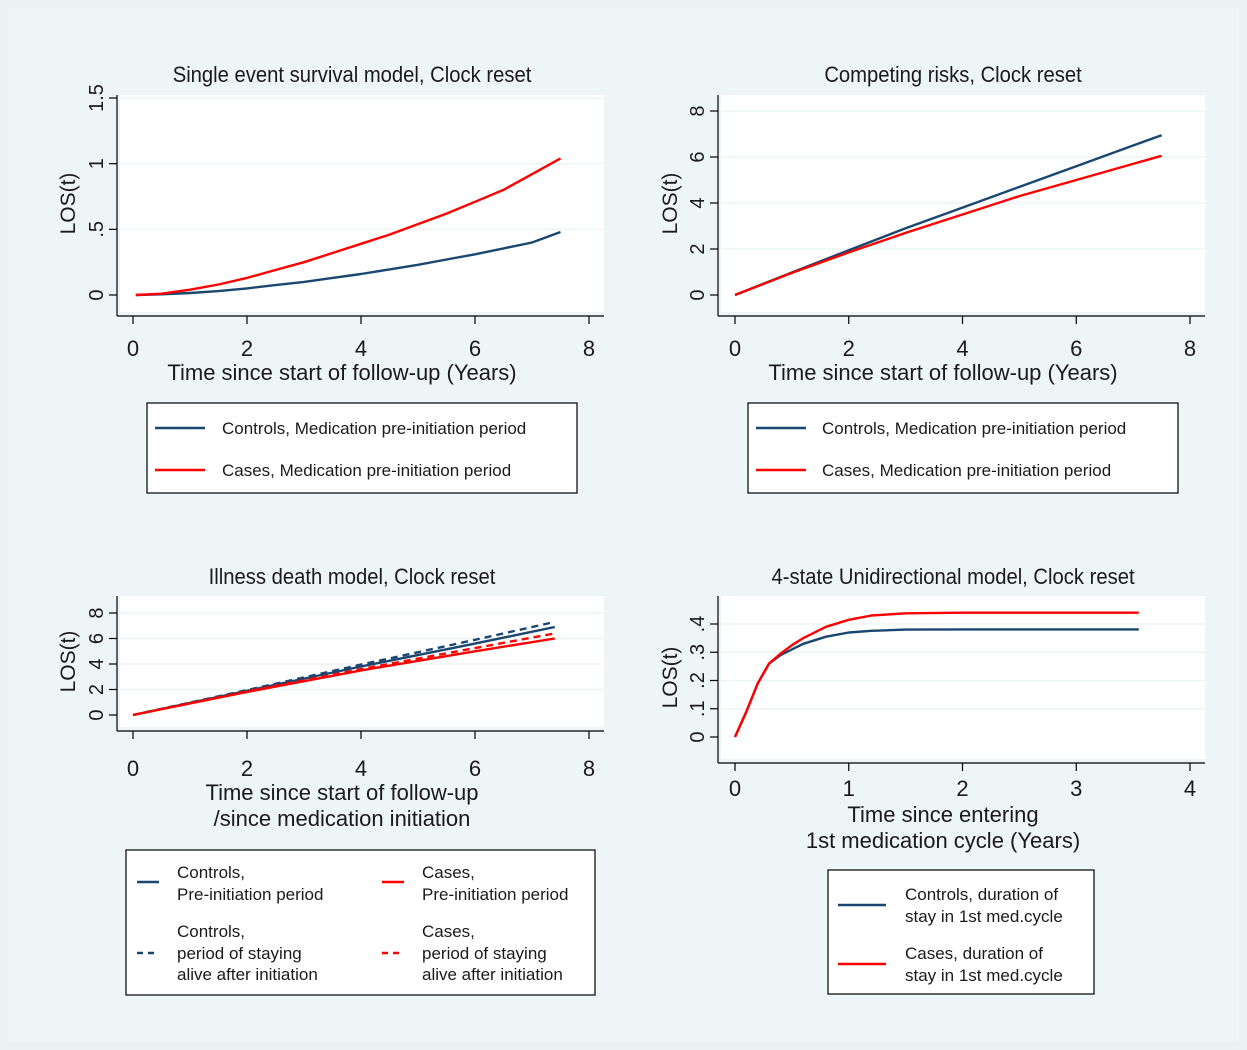 The height and width of the screenshot is (1050, 1247). What do you see at coordinates (1076, 788) in the screenshot?
I see `x-tick-label: 3` at bounding box center [1076, 788].